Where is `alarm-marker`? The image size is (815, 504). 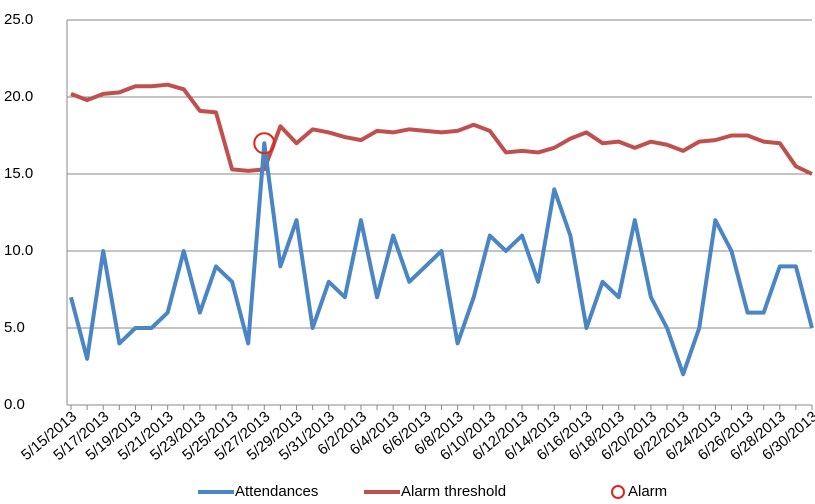 alarm-marker is located at coordinates (264, 143).